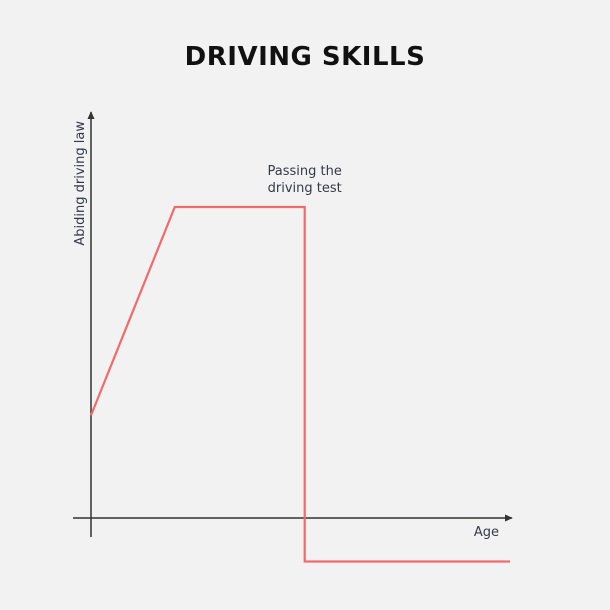 The height and width of the screenshot is (610, 610). What do you see at coordinates (305, 57) in the screenshot?
I see `chart-title: DRIVING SKILLS` at bounding box center [305, 57].